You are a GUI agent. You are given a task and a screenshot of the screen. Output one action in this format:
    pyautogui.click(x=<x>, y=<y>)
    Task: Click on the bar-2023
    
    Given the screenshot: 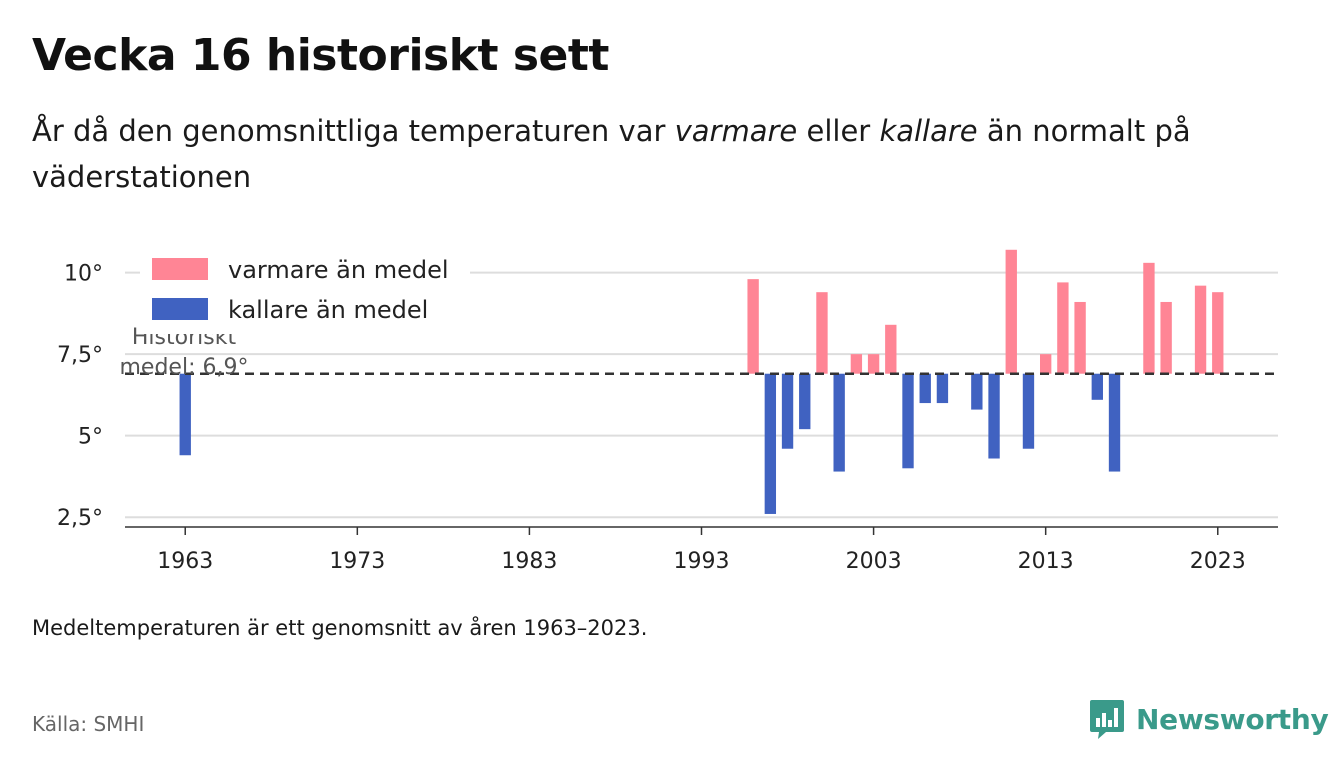 What is the action you would take?
    pyautogui.click(x=1218, y=333)
    